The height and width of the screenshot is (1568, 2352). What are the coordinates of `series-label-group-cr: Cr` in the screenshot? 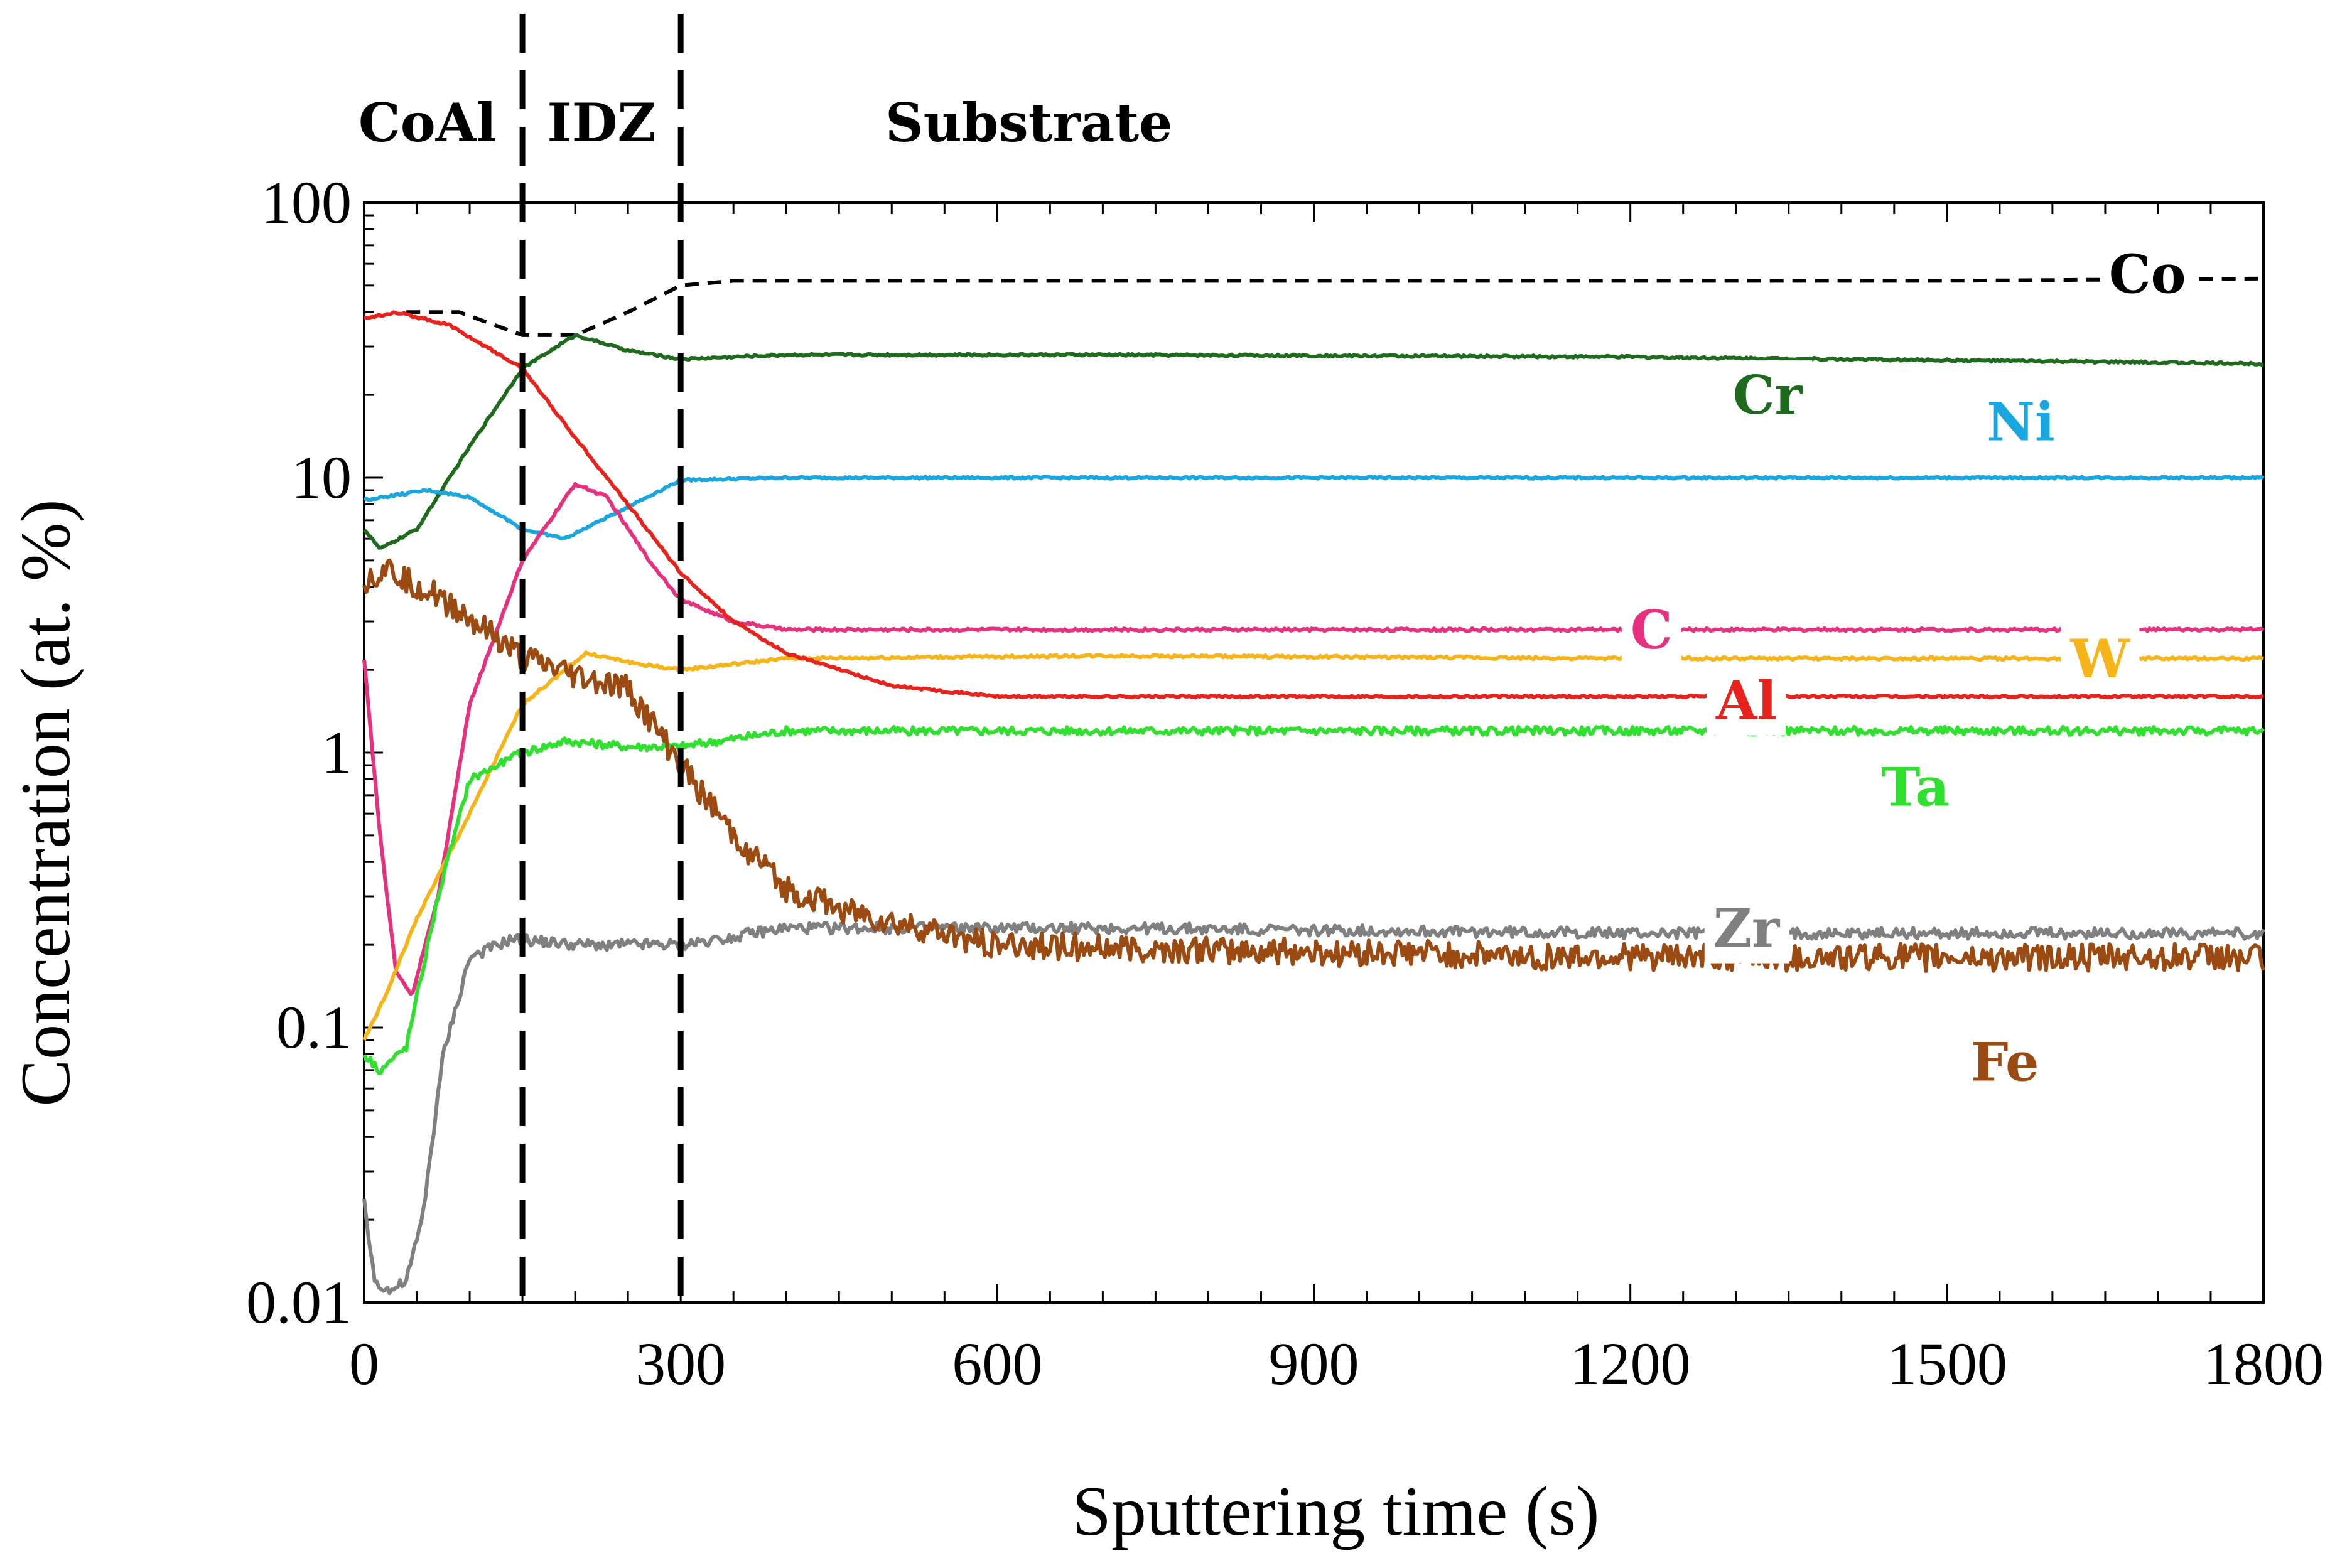 It's located at (1768, 395).